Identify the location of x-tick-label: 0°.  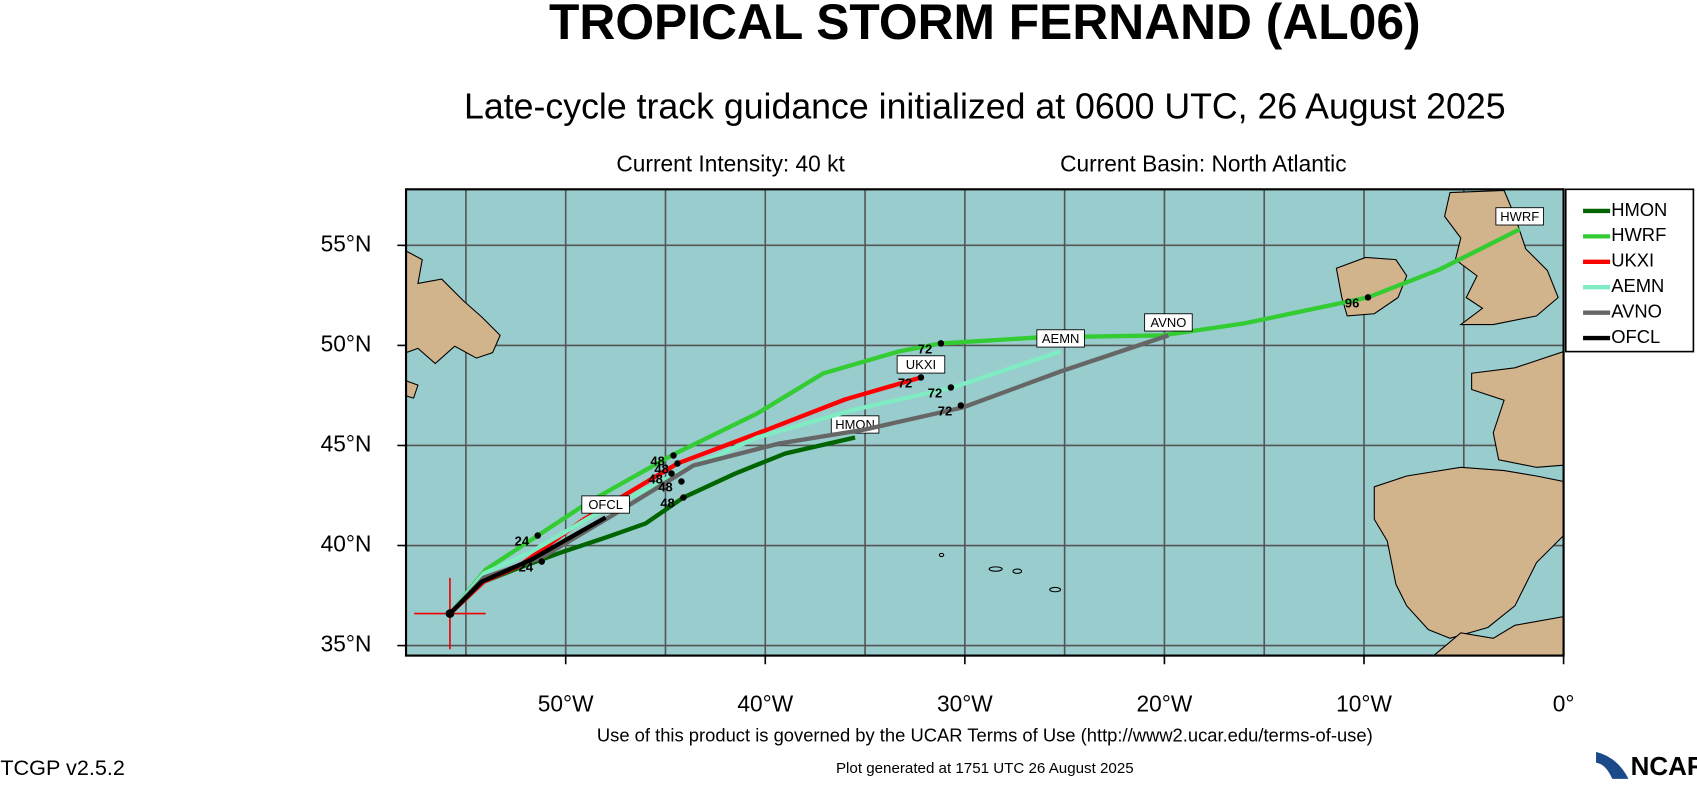
(1564, 703).